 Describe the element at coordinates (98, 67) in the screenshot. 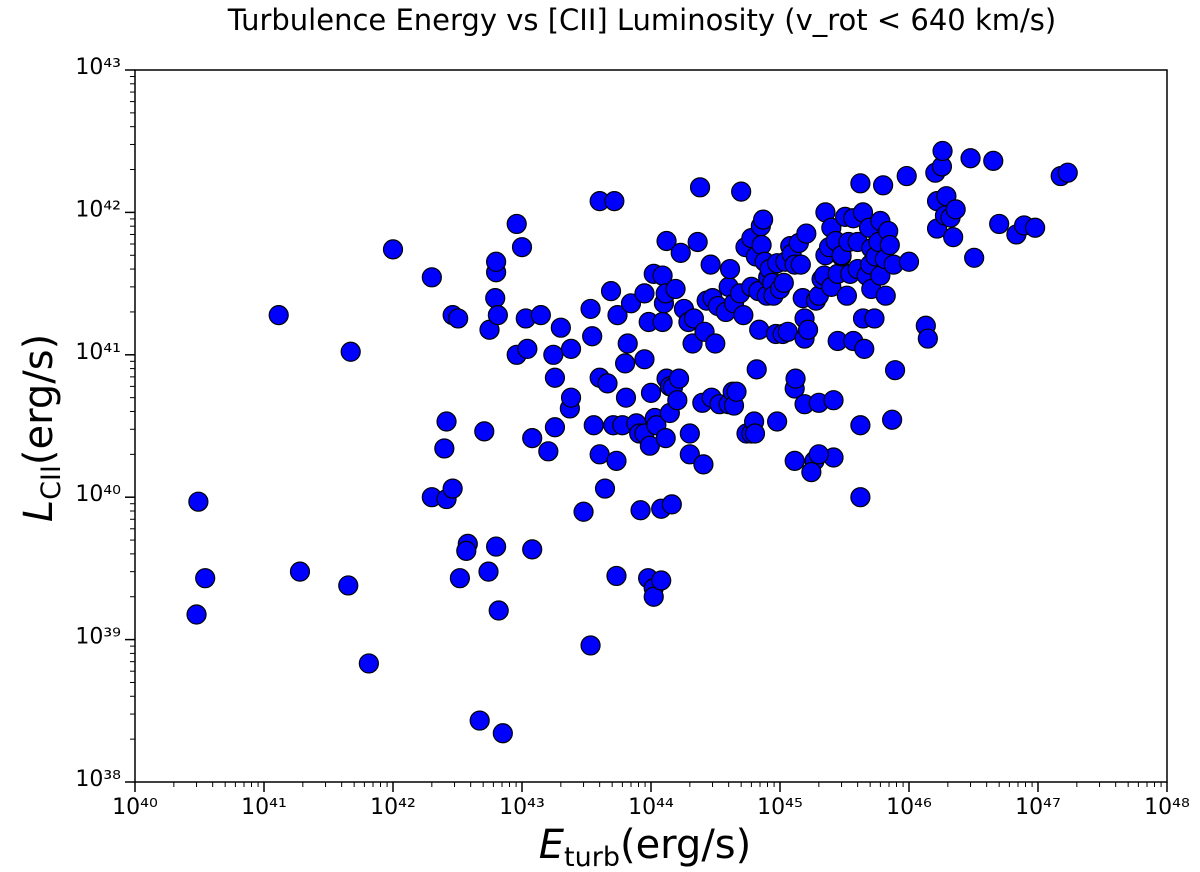

I see `y-tick-label: 10⁴³` at that location.